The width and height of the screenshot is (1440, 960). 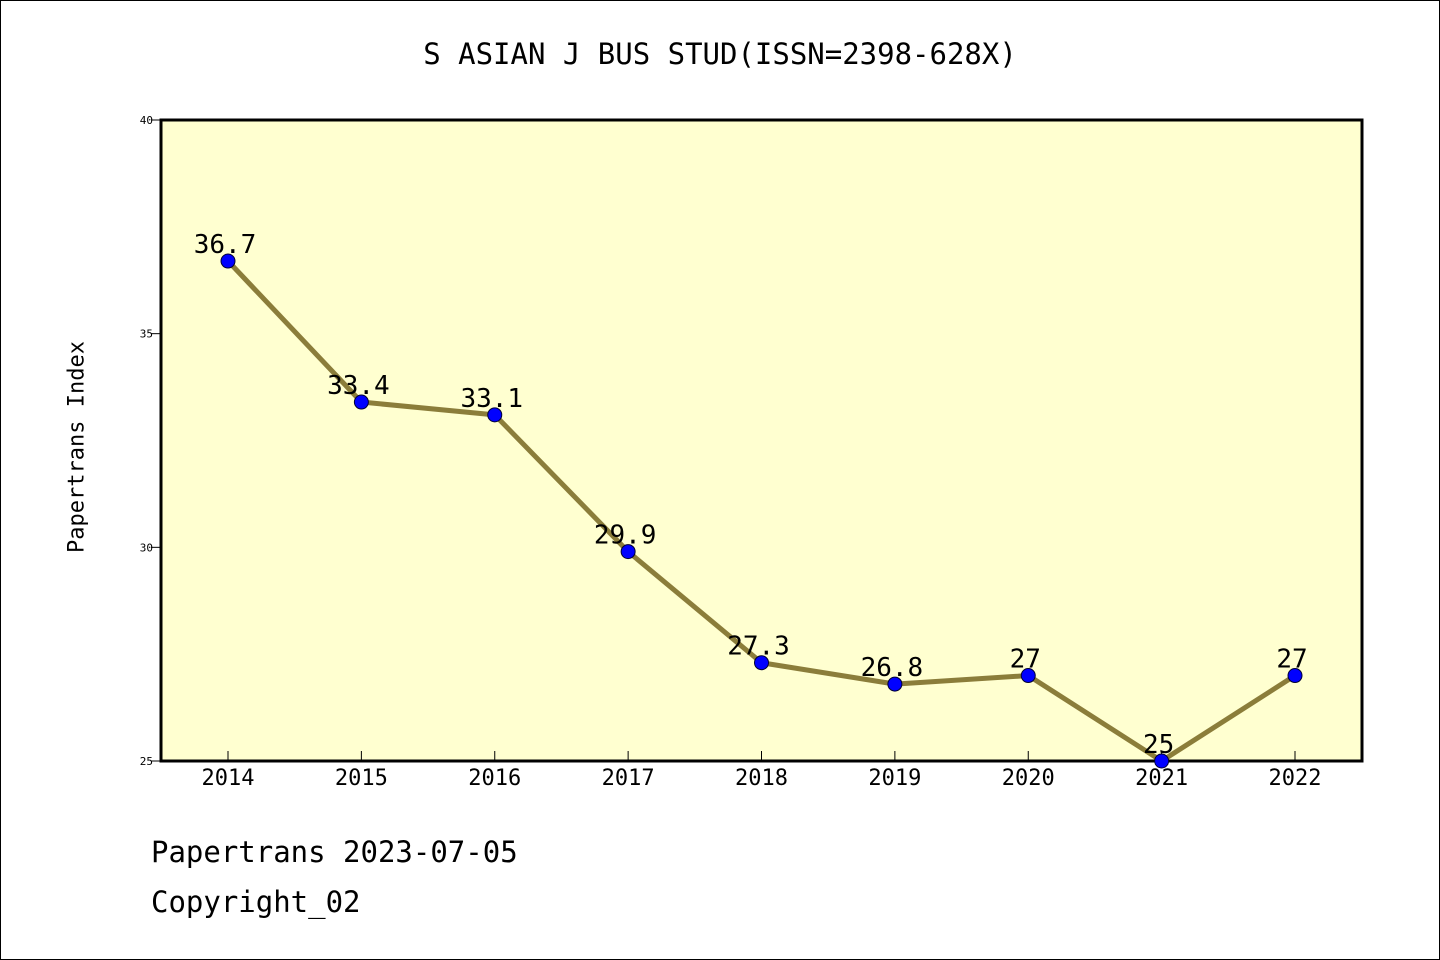 What do you see at coordinates (256, 902) in the screenshot?
I see `footer-copyright: Copyright_02` at bounding box center [256, 902].